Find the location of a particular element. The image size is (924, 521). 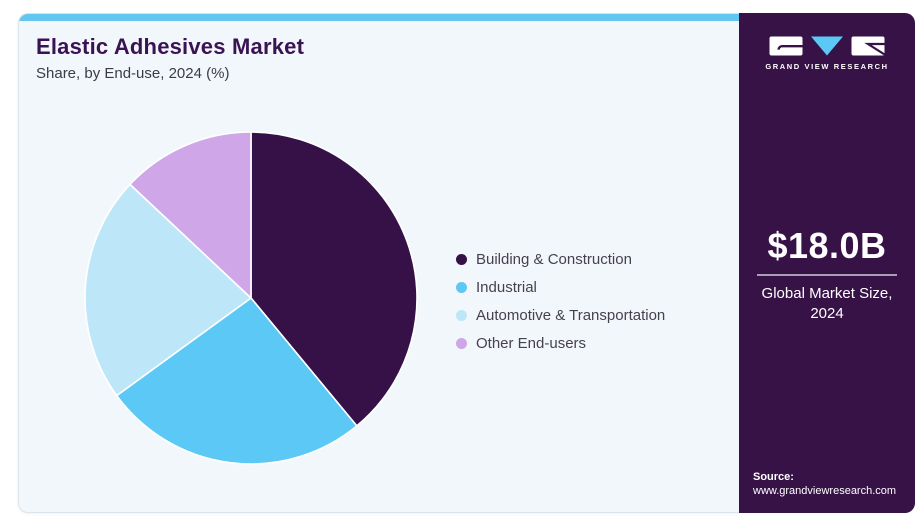

market-size-value: $18.0B is located at coordinates (827, 245).